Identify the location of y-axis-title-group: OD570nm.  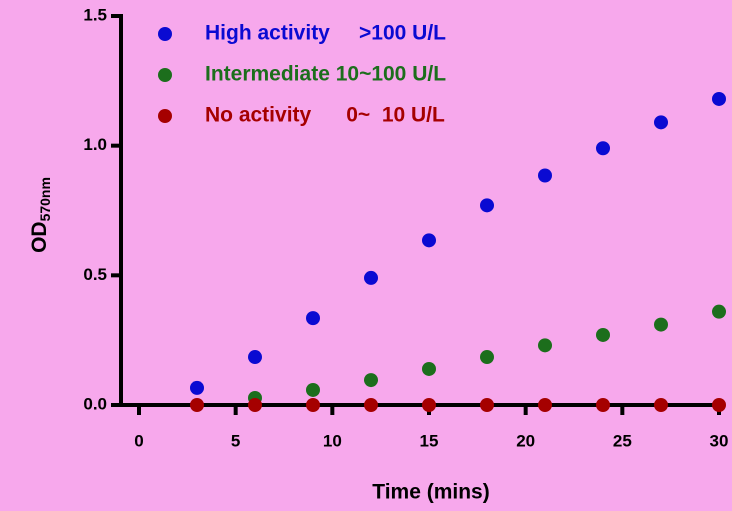
(40, 215).